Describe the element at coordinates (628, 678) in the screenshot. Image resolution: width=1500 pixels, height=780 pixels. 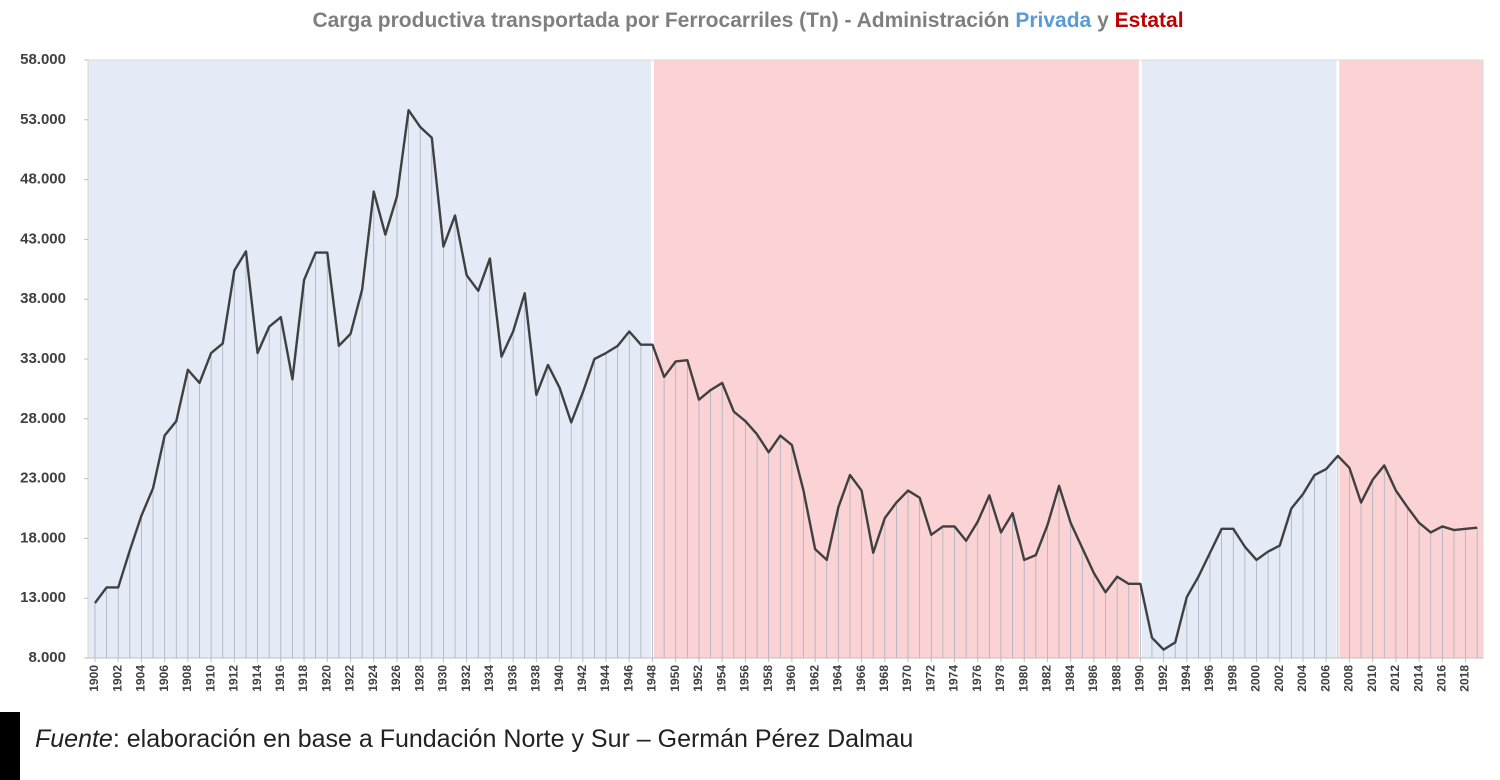
I see `x-tick-label: 1946` at that location.